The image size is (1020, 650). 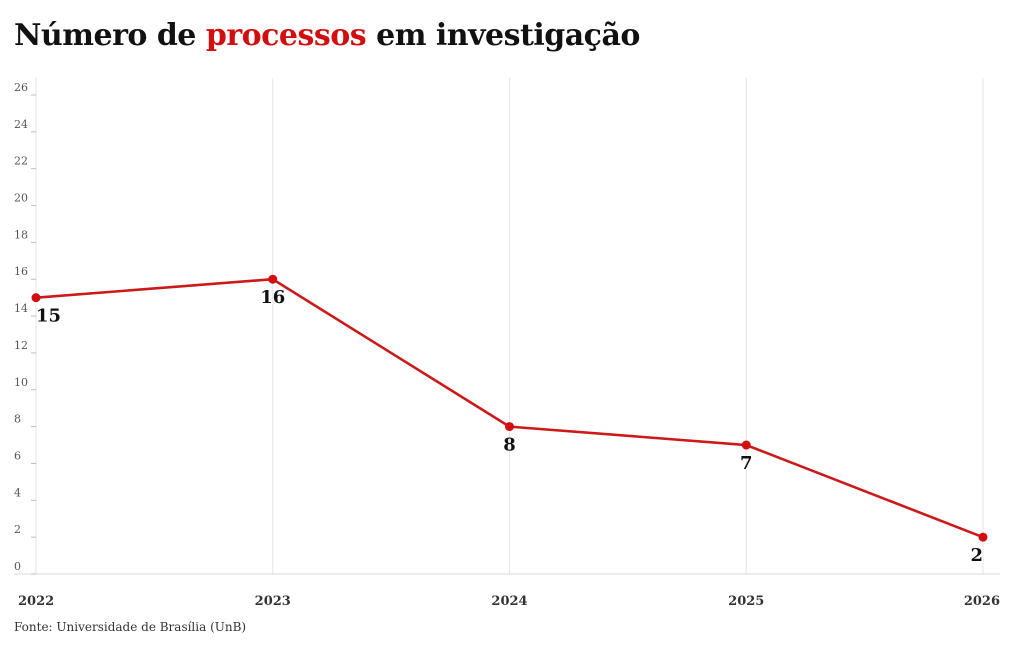 I want to click on data-point-2025, so click(x=746, y=445).